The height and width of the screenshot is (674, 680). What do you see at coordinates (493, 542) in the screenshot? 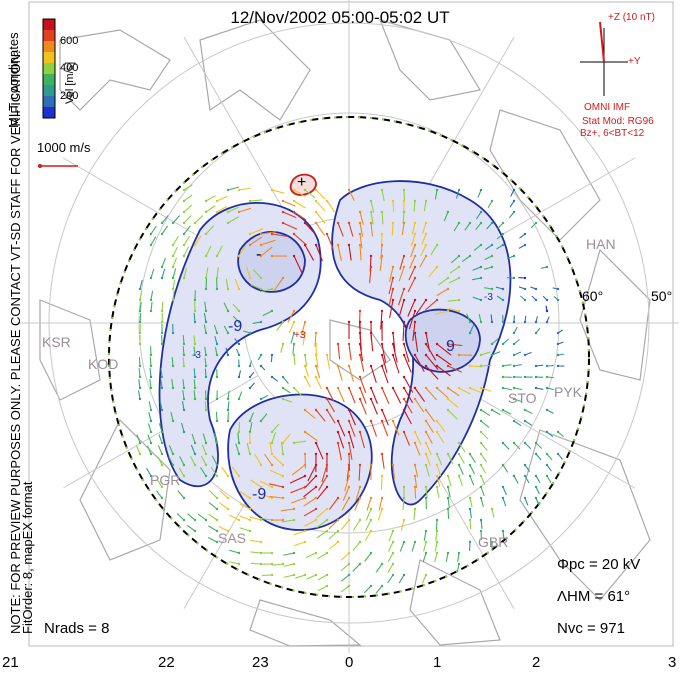
I see `site-gbr: GBR` at bounding box center [493, 542].